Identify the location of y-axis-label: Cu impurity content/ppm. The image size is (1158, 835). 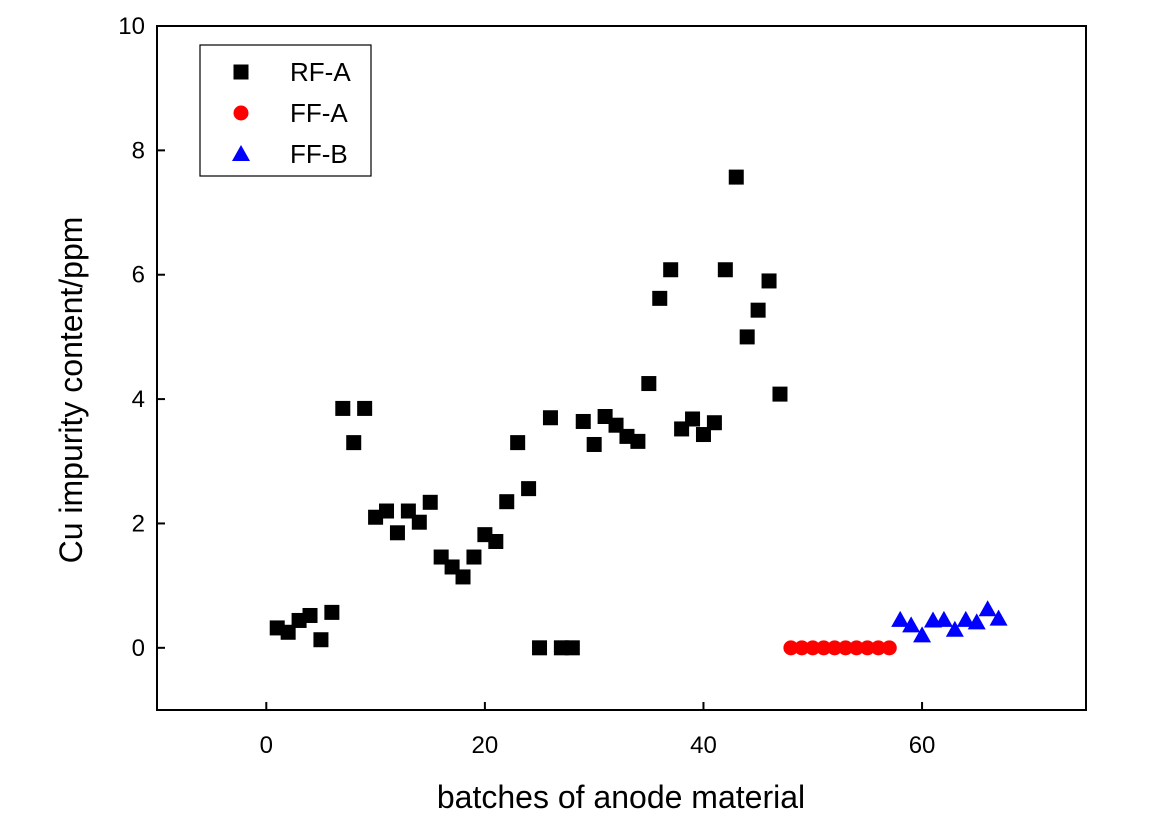
(71, 390).